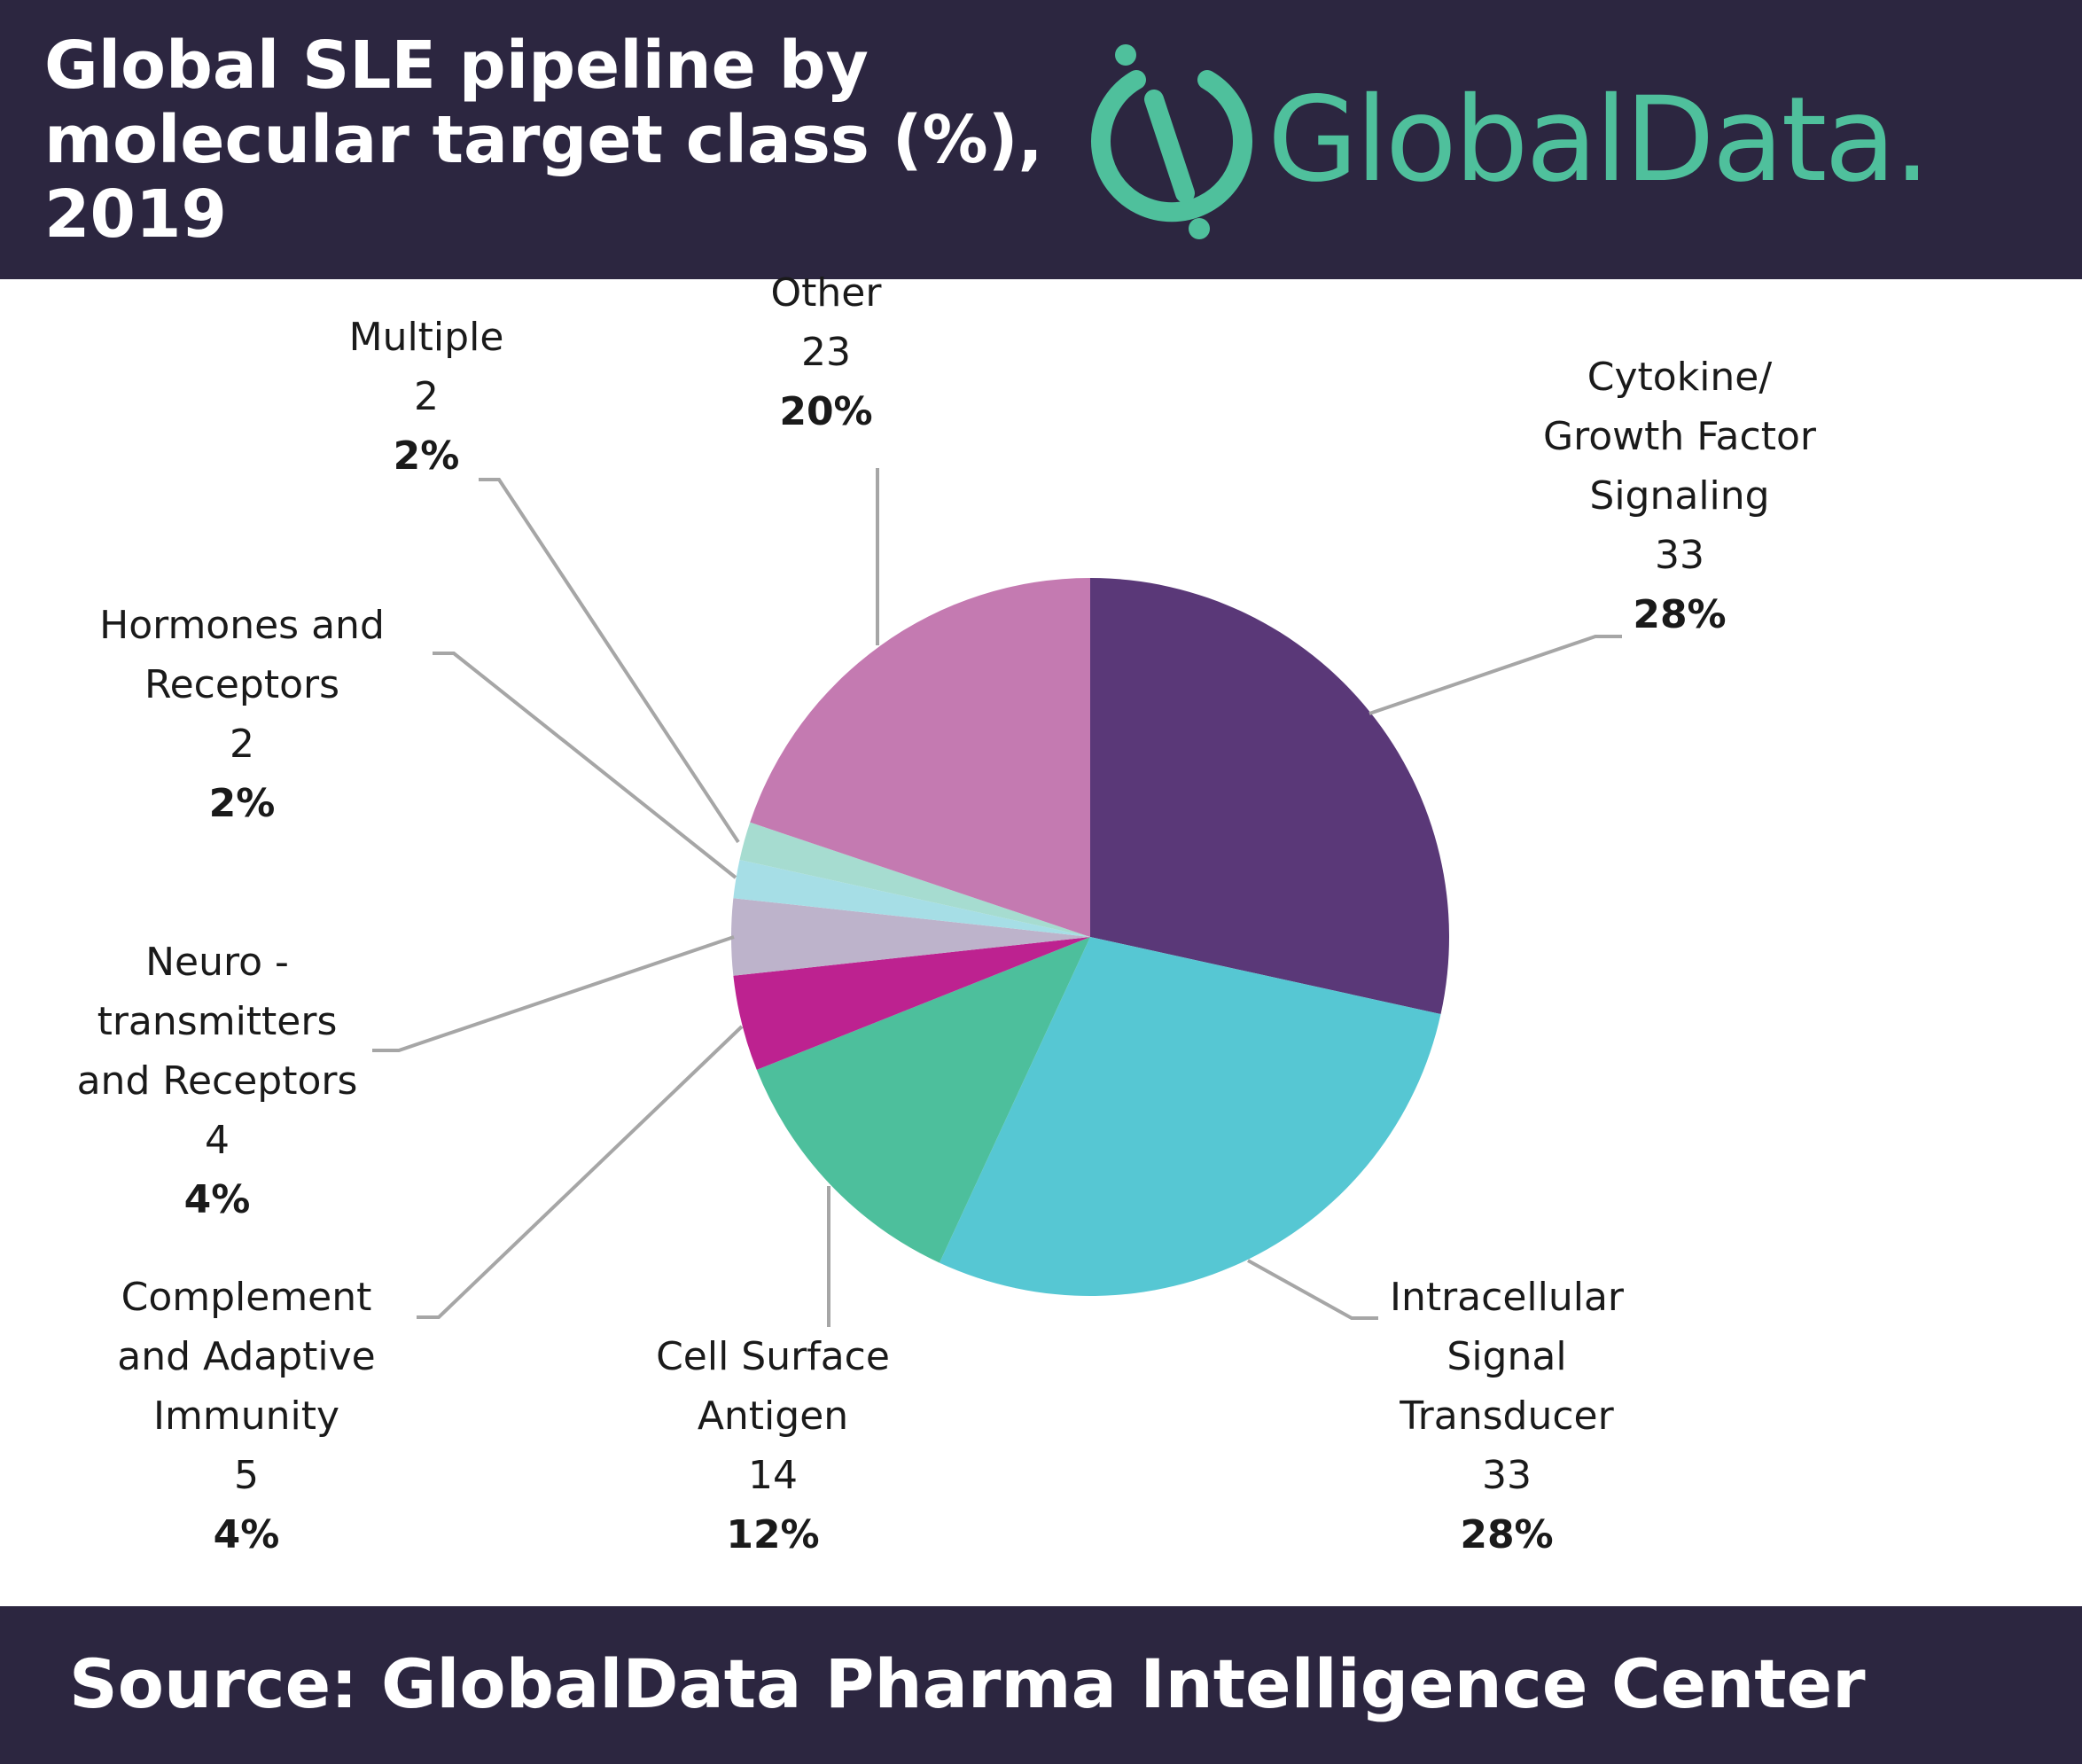 The width and height of the screenshot is (2082, 1764). I want to click on slice-label: Cytokine/Growth Factor Signaling 33 28%, so click(1680, 496).